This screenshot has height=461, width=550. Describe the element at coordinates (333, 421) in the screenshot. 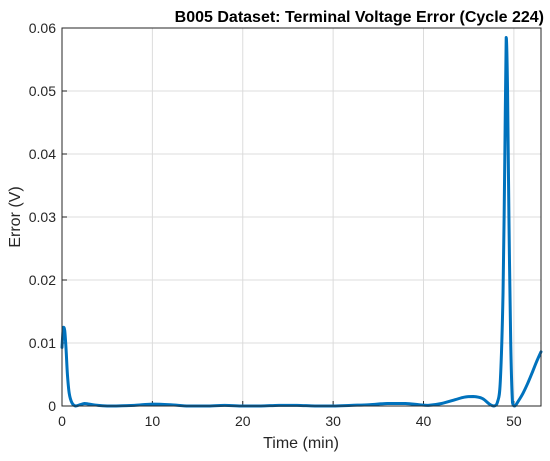

I see `x-tick-label: 30` at that location.